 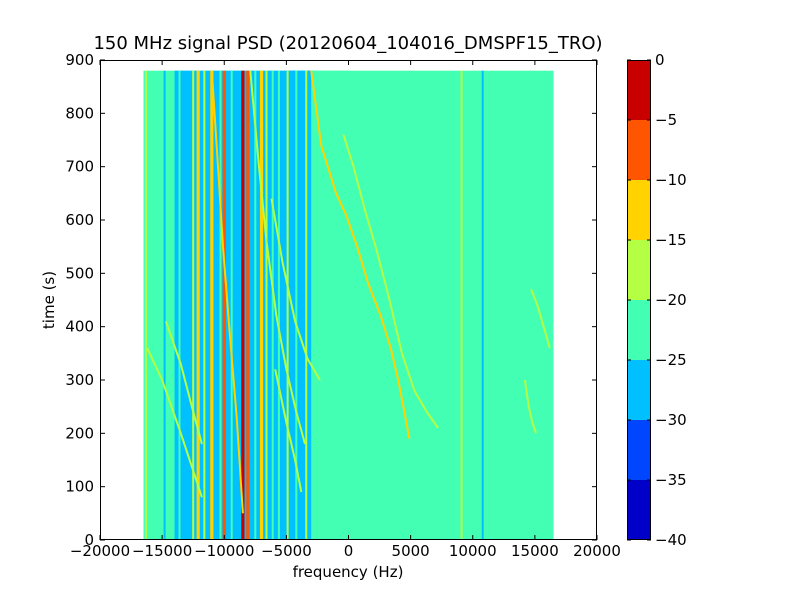 I want to click on y-tick-label: 700, so click(x=79, y=167).